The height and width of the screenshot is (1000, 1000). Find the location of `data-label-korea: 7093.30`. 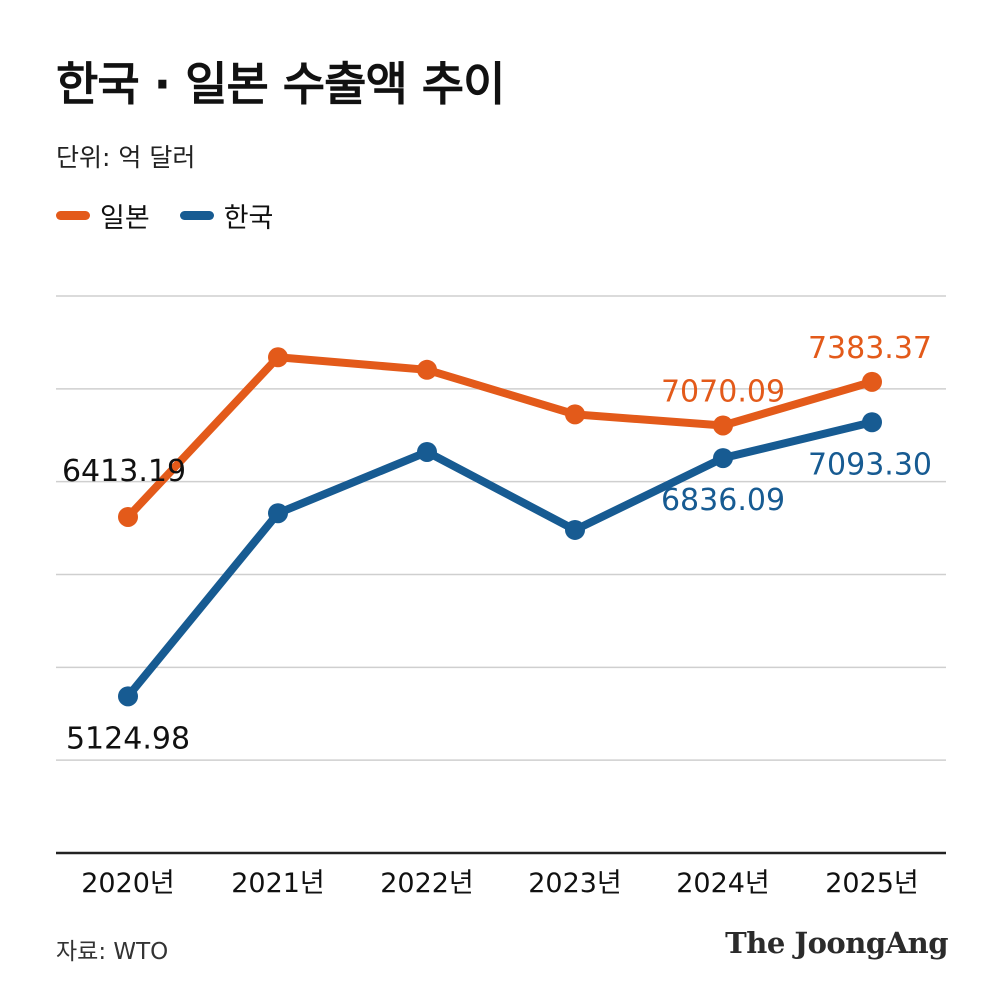

data-label-korea: 7093.30 is located at coordinates (870, 464).